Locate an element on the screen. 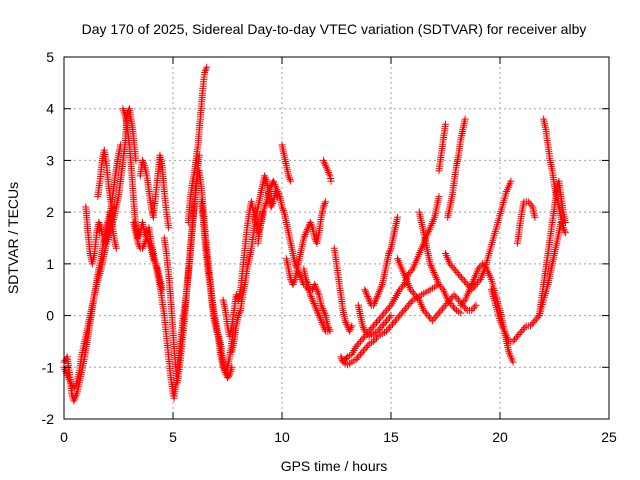 The image size is (640, 480). y-tick-label: 3 is located at coordinates (50, 160).